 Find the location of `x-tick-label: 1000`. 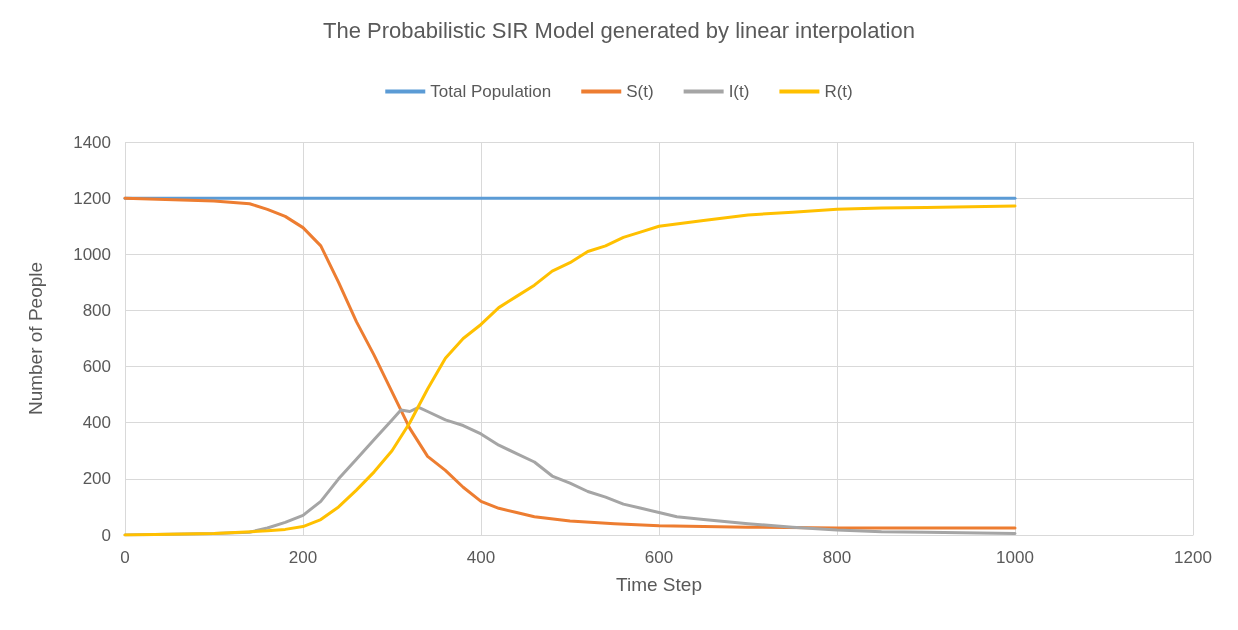

x-tick-label: 1000 is located at coordinates (1015, 557).